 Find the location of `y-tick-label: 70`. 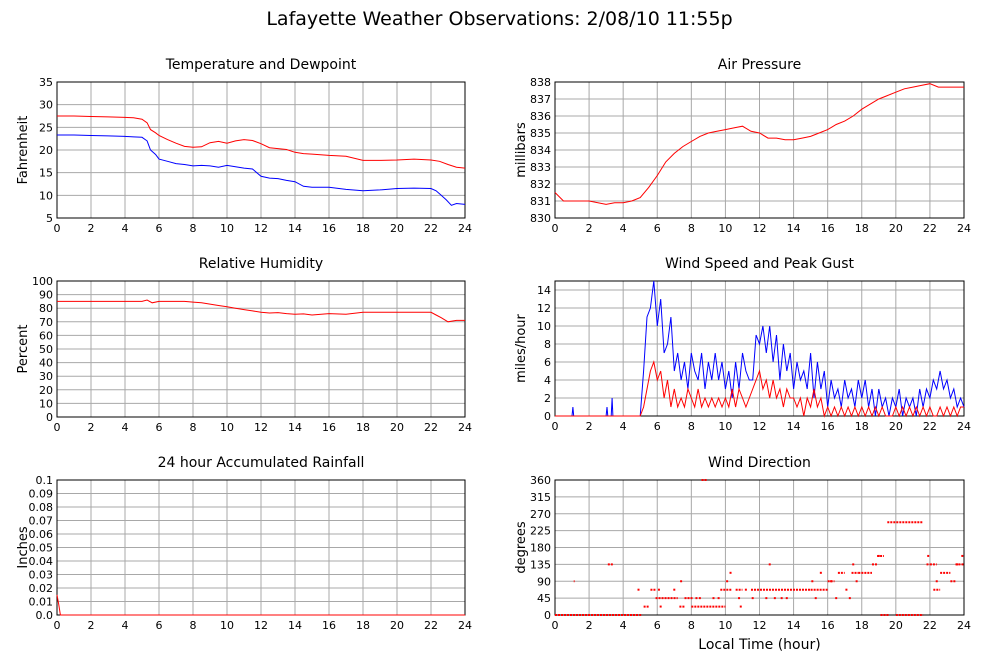

y-tick-label: 70 is located at coordinates (46, 322).